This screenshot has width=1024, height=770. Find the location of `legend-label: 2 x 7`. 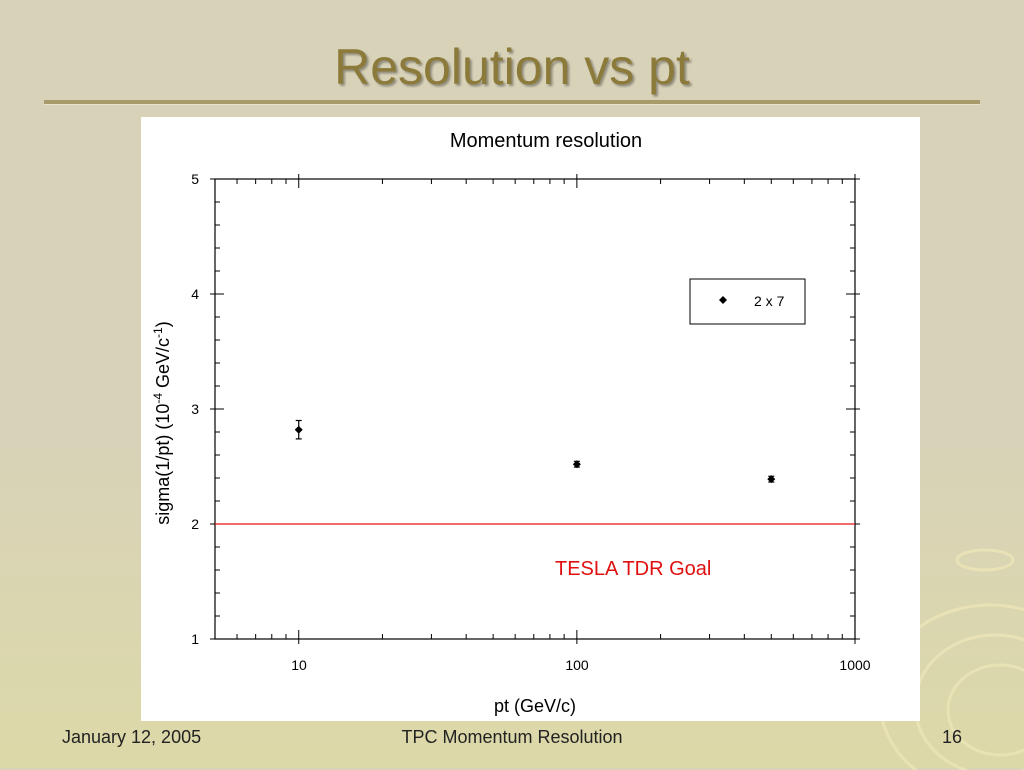

legend-label: 2 x 7 is located at coordinates (769, 301).